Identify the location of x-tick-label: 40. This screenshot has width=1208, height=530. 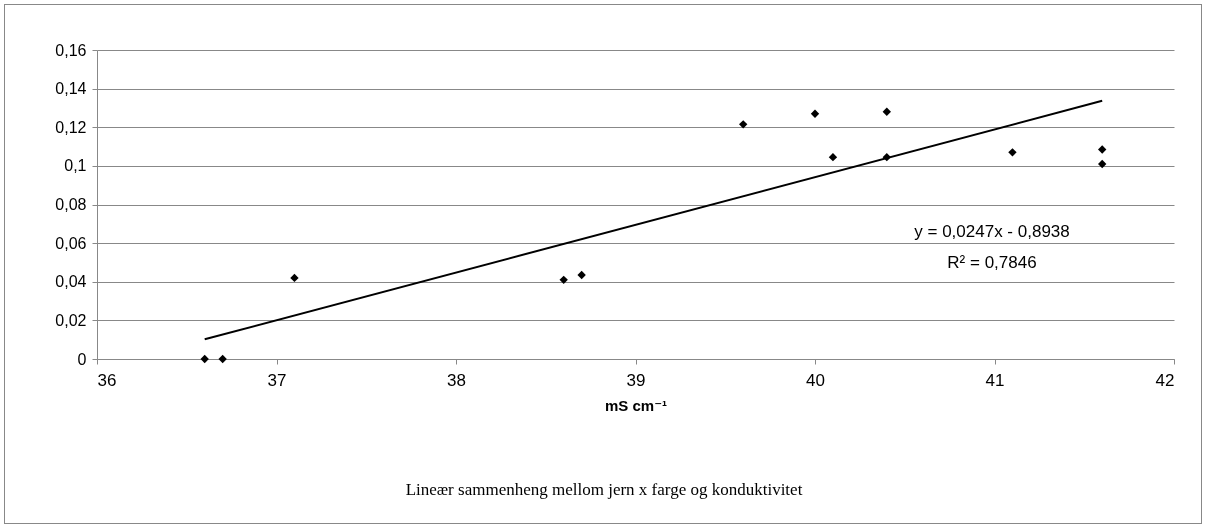
(815, 380).